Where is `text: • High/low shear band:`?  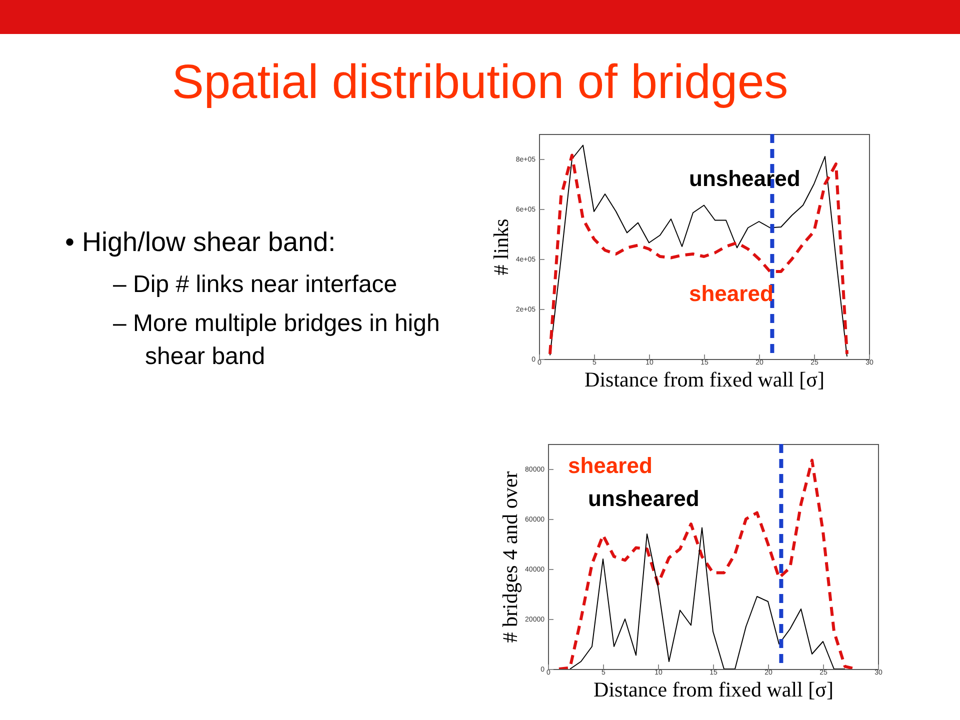
text: • High/low shear band: is located at coordinates (200, 242).